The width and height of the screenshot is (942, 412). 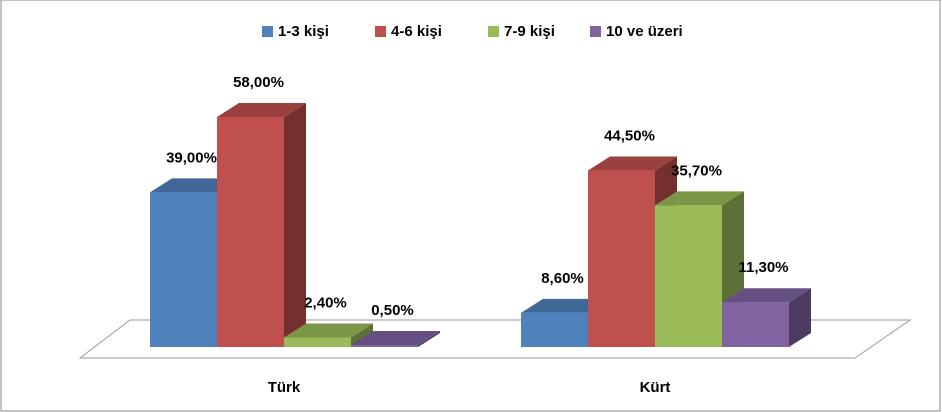 What do you see at coordinates (763, 267) in the screenshot?
I see `data-label: 11,30%` at bounding box center [763, 267].